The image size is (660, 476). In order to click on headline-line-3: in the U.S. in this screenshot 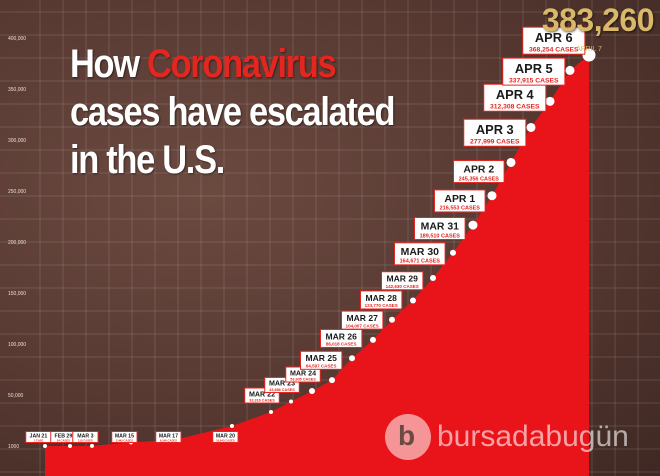, I will do `click(147, 160)`.